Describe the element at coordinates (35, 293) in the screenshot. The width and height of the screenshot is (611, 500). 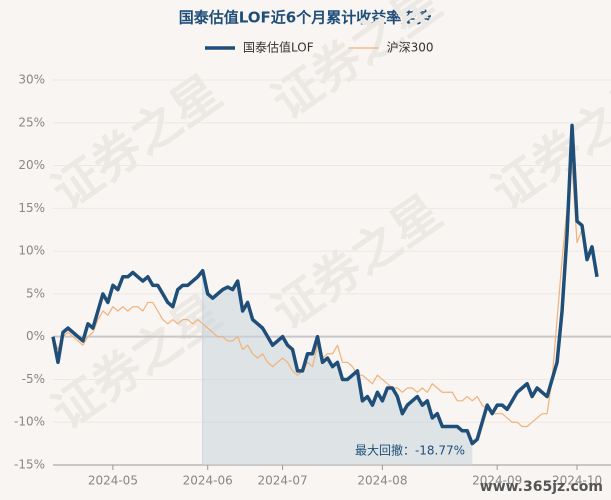
I see `y-tick-label: 5%` at that location.